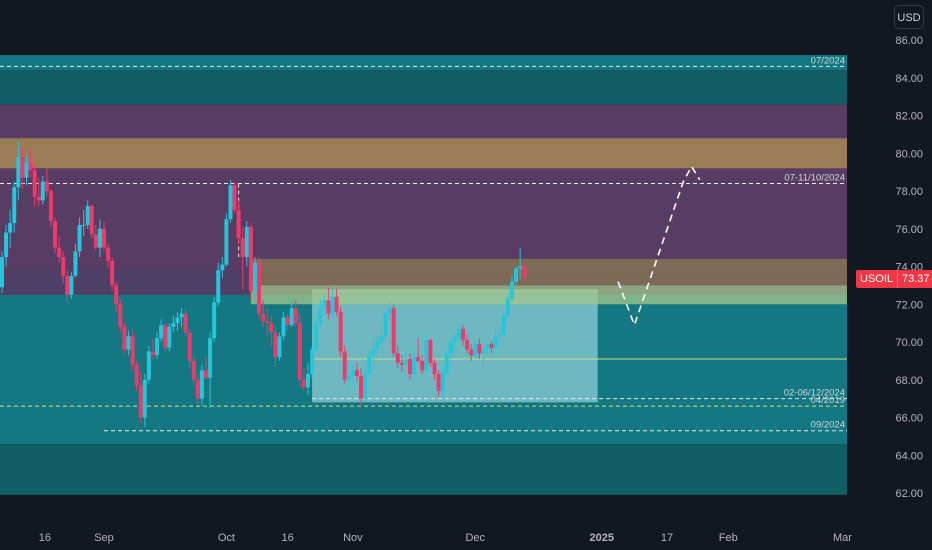  What do you see at coordinates (909, 154) in the screenshot?
I see `y-axis-tick-label: 80.00` at bounding box center [909, 154].